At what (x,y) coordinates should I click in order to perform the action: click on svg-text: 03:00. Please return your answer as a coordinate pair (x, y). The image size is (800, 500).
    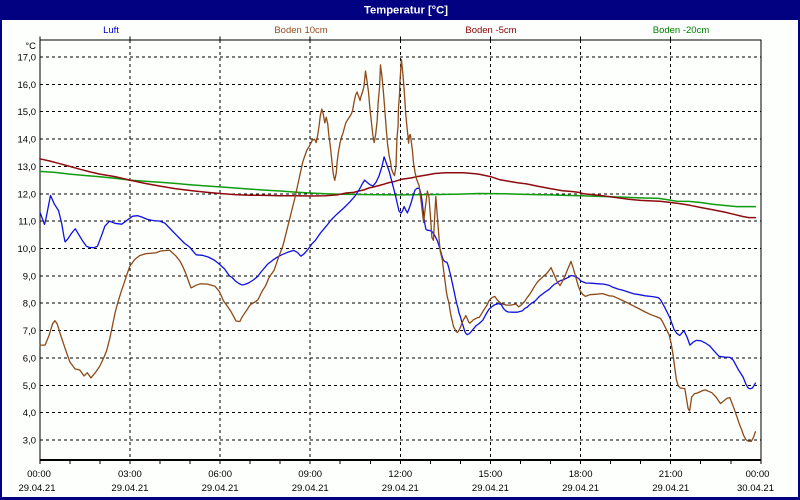
    Looking at the image, I should click on (130, 474).